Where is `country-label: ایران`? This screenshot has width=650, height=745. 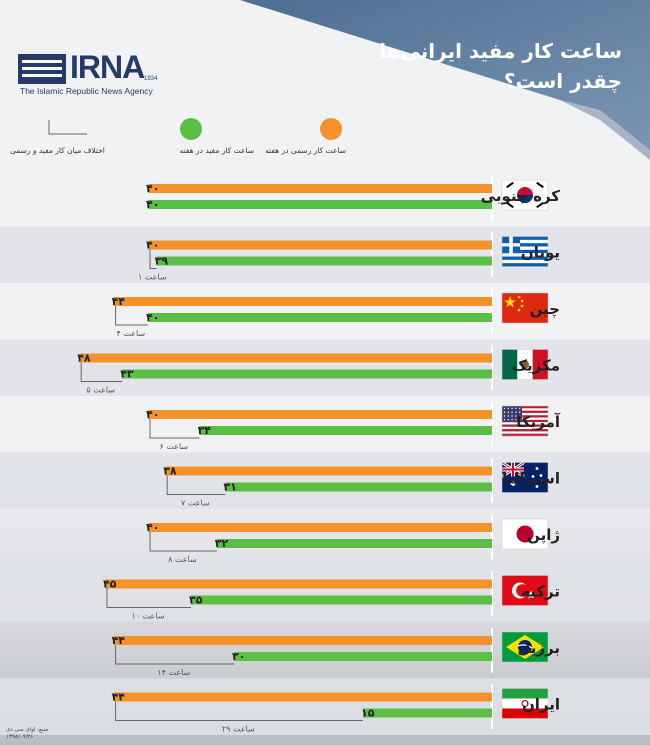 country-label: ایران is located at coordinates (541, 705).